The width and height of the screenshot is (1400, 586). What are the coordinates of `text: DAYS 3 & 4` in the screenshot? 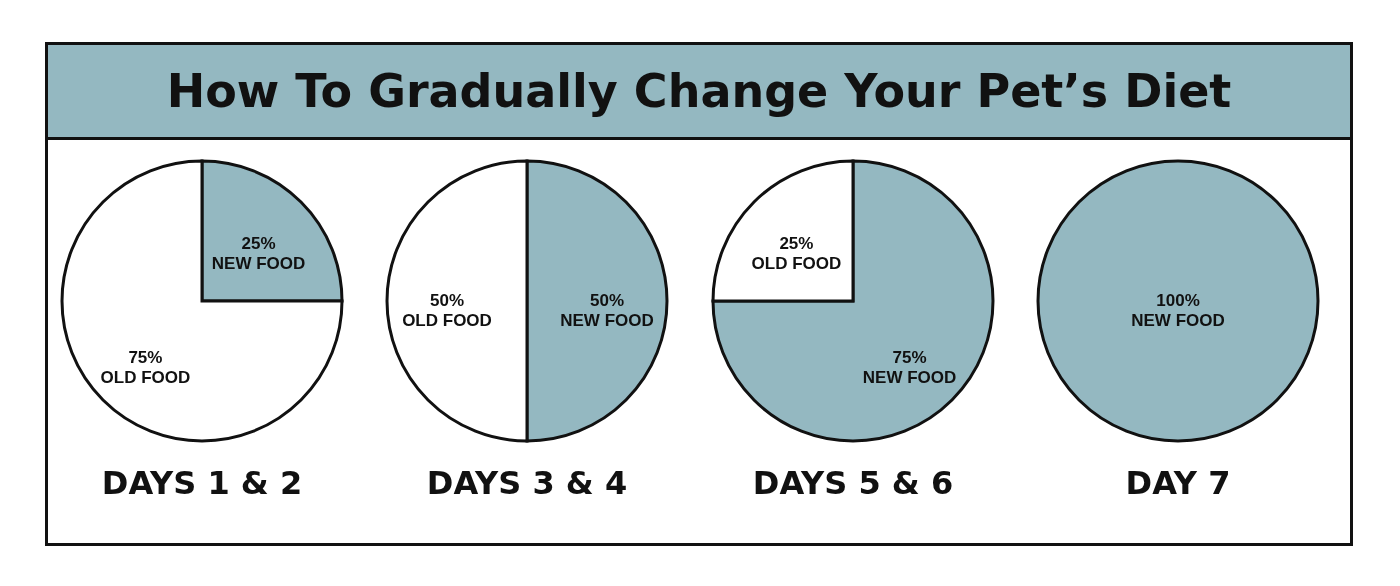 It's located at (527, 483).